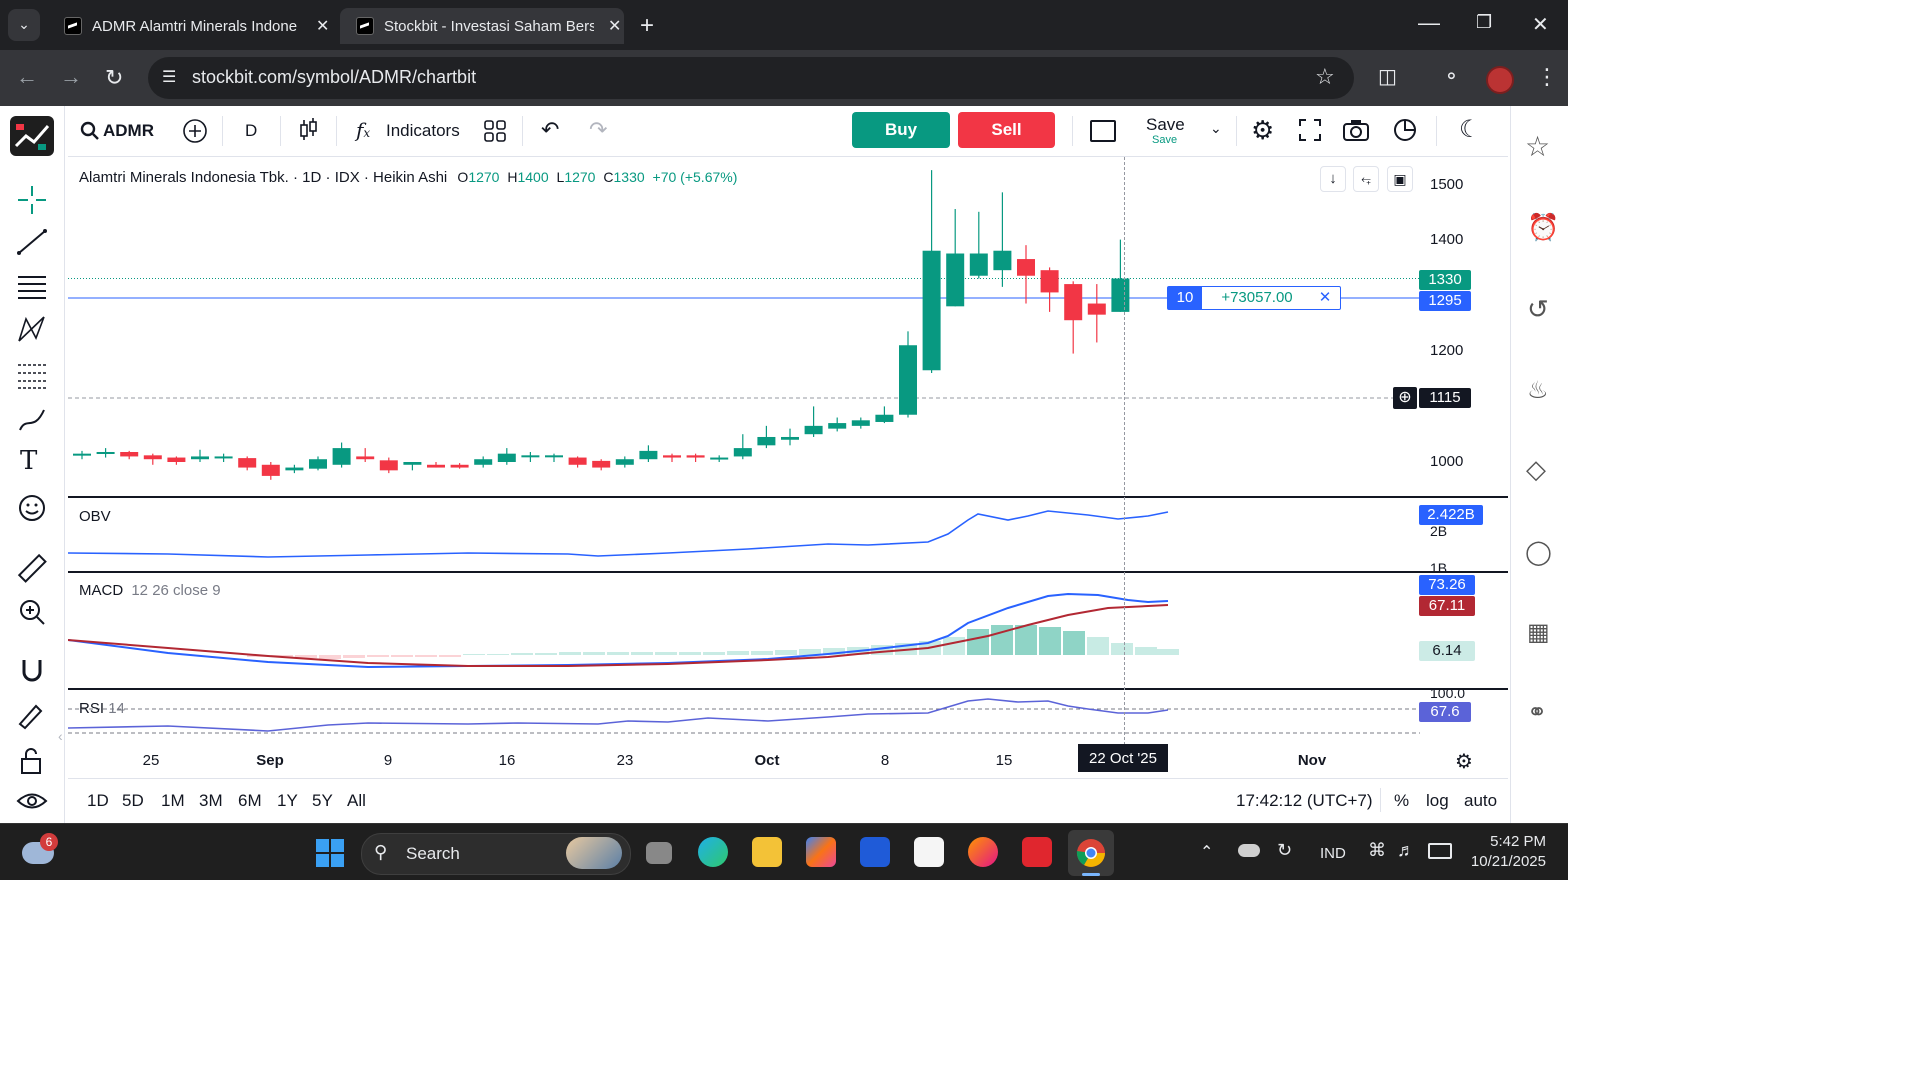 The height and width of the screenshot is (1076, 1919). Describe the element at coordinates (744, 714) in the screenshot. I see `rsi-pane` at that location.